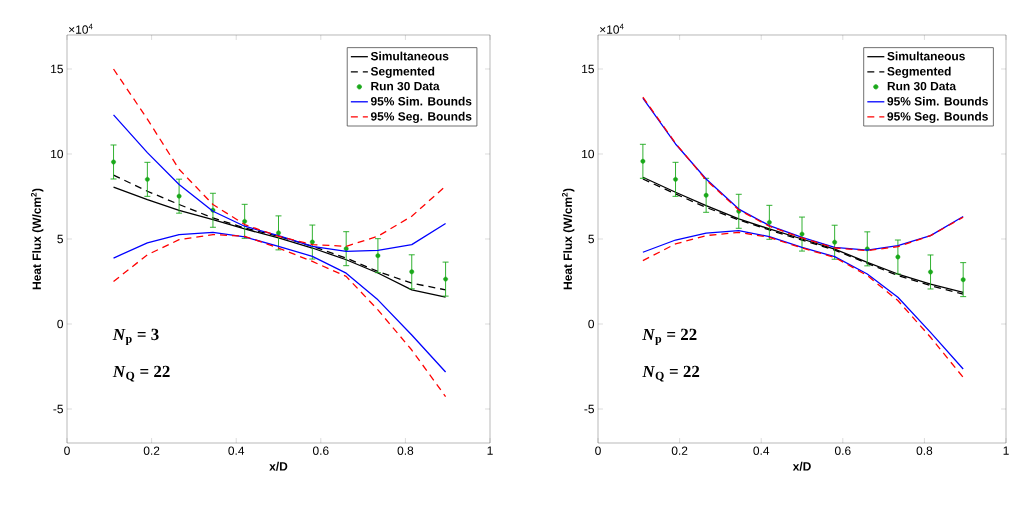  Describe the element at coordinates (669, 337) in the screenshot. I see `annotation: N$_{p}$ = 22` at that location.